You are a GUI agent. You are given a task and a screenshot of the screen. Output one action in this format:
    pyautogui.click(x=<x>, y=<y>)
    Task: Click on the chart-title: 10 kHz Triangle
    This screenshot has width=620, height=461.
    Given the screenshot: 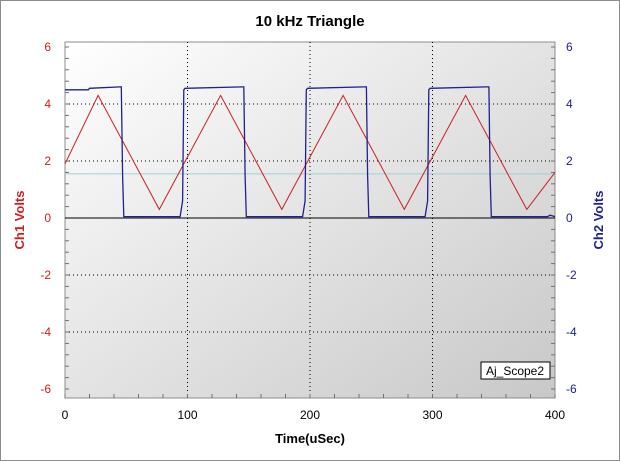 What is the action you would take?
    pyautogui.click(x=309, y=21)
    